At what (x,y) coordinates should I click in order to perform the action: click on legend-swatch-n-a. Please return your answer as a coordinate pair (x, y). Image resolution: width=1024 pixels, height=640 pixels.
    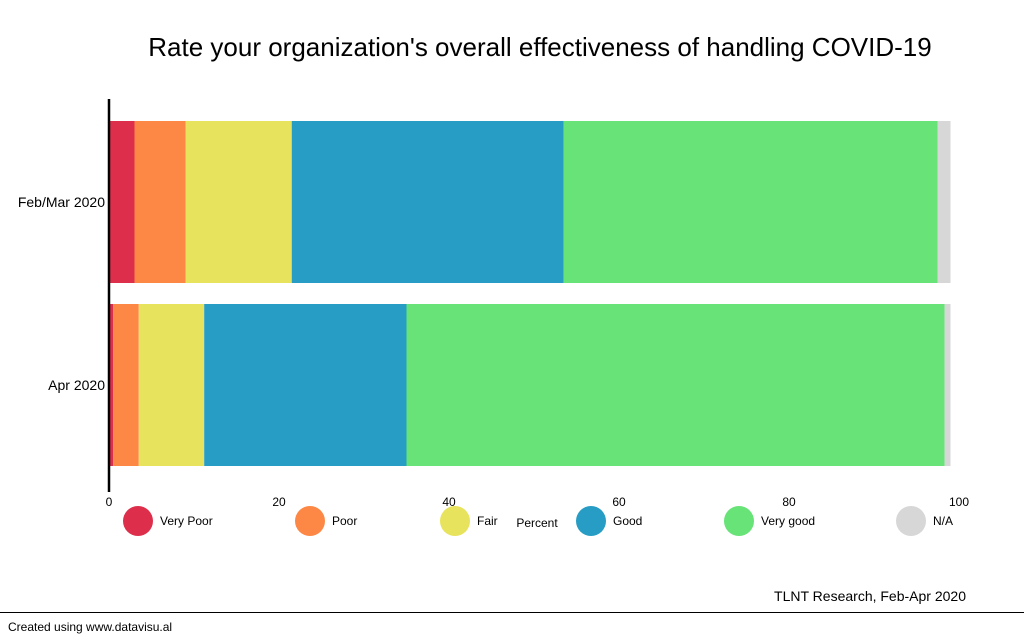
    Looking at the image, I should click on (911, 521).